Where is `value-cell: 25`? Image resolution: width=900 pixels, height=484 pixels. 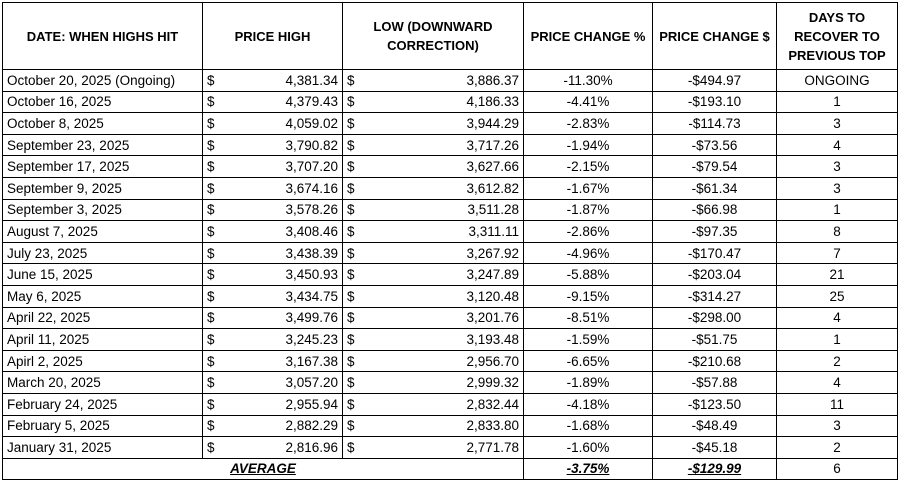 value-cell: 25 is located at coordinates (837, 296).